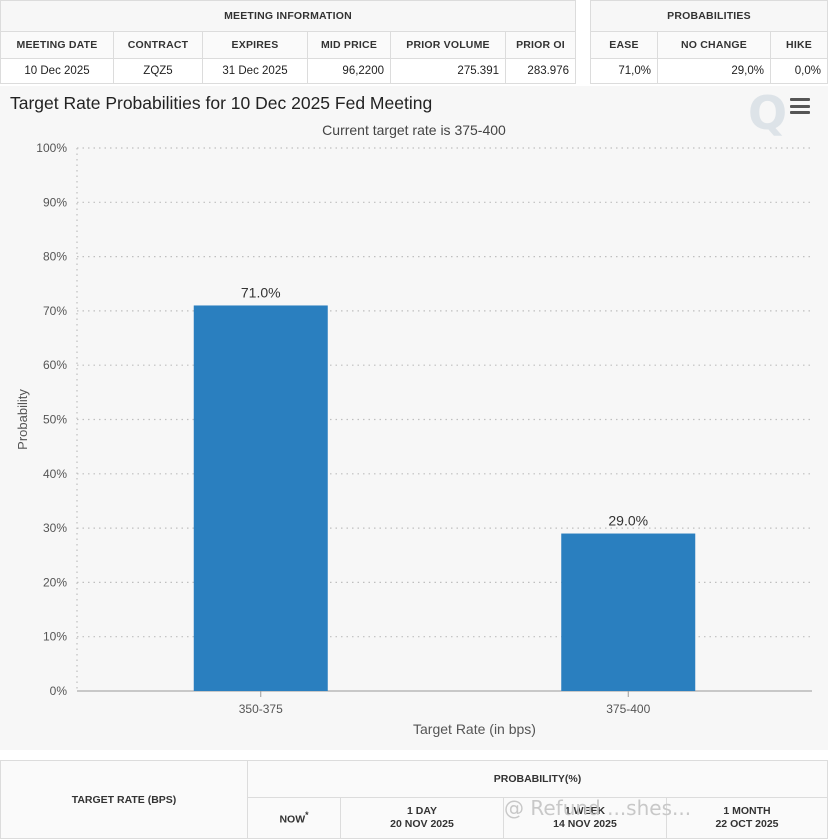  I want to click on probabilities-header: PROBABILITIES, so click(709, 16).